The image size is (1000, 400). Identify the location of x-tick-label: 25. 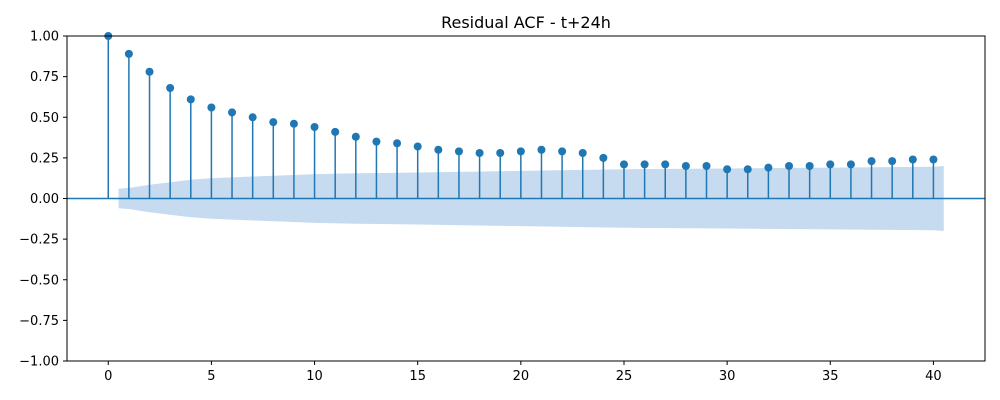
(624, 376).